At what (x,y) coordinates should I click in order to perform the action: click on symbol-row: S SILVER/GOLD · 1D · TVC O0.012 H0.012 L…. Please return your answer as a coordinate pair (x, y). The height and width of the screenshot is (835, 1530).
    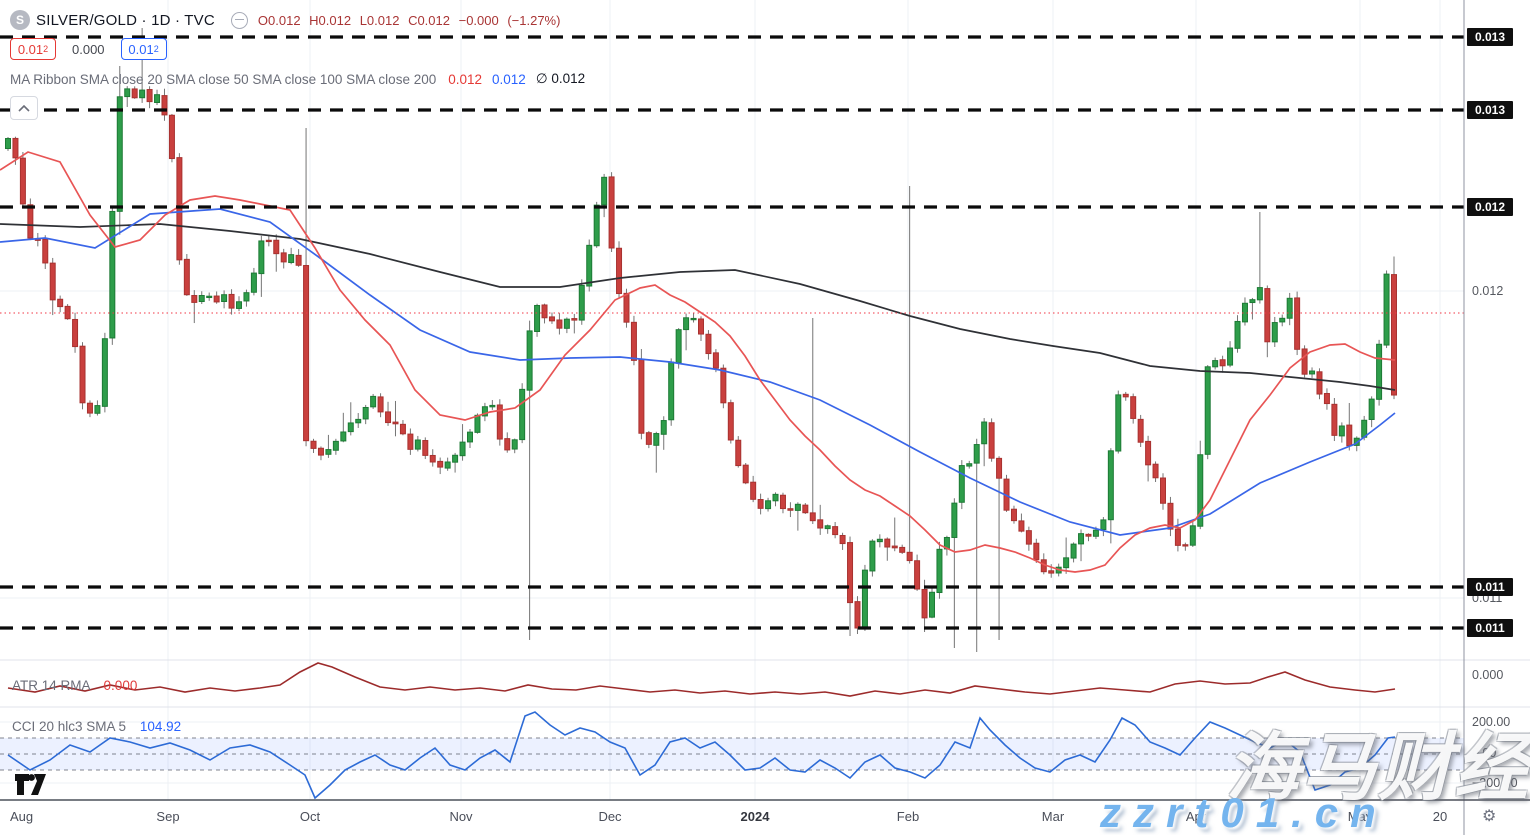
    Looking at the image, I should click on (297, 20).